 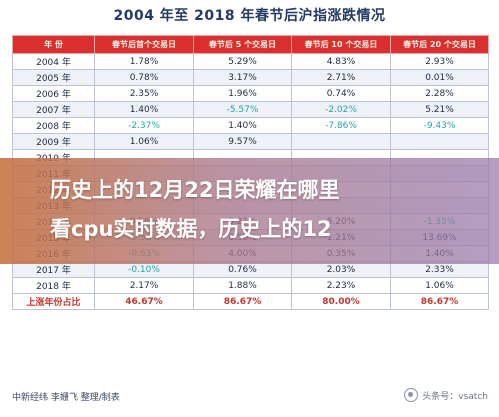 What do you see at coordinates (53, 44) in the screenshot?
I see `header-year: 年 份` at bounding box center [53, 44].